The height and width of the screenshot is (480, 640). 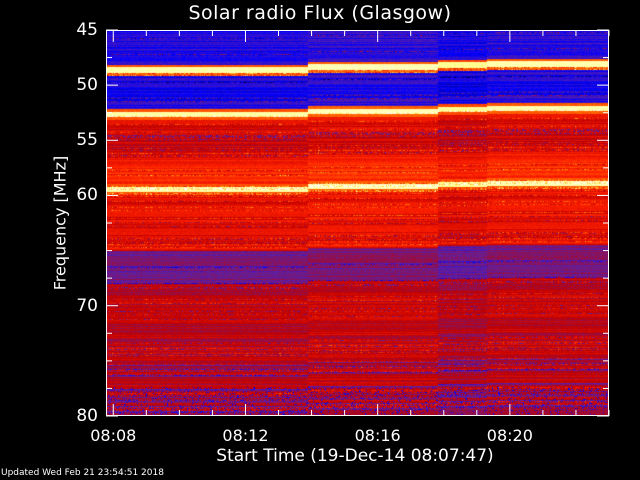 What do you see at coordinates (509, 435) in the screenshot?
I see `x-tick-label: 08:20` at bounding box center [509, 435].